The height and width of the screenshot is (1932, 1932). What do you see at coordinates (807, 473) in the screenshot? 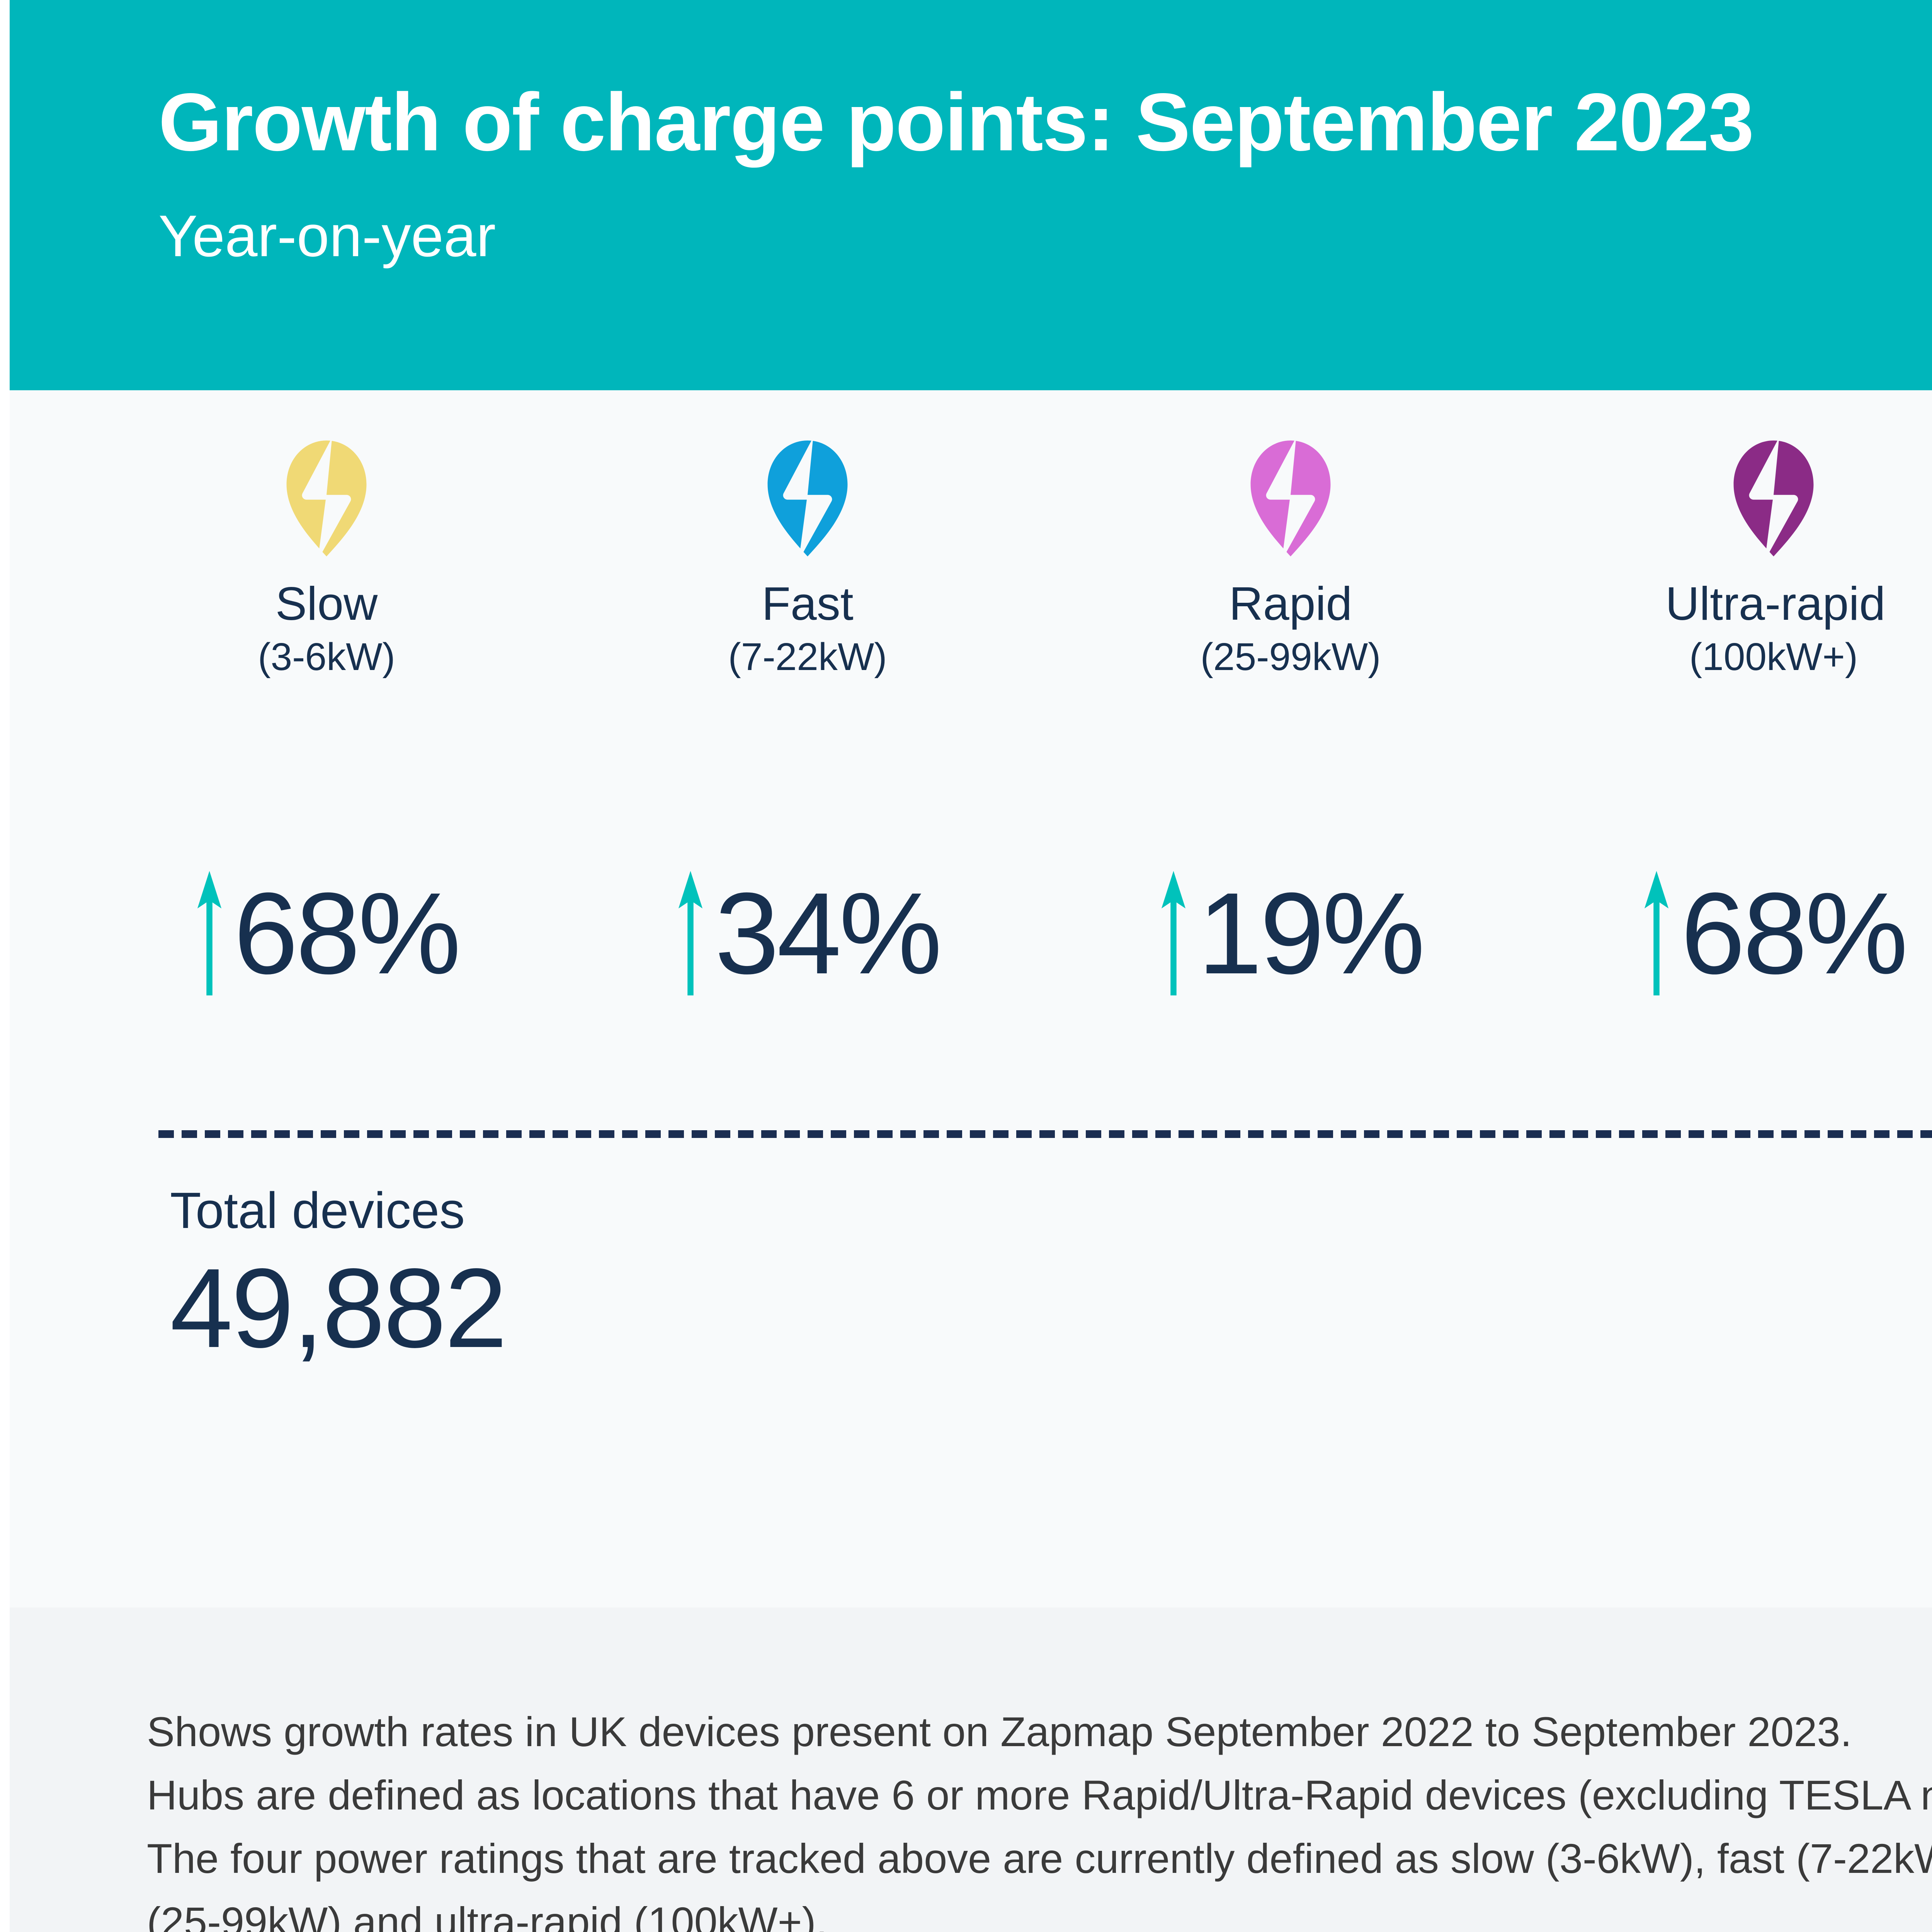
I see `fast-pin-icon` at bounding box center [807, 473].